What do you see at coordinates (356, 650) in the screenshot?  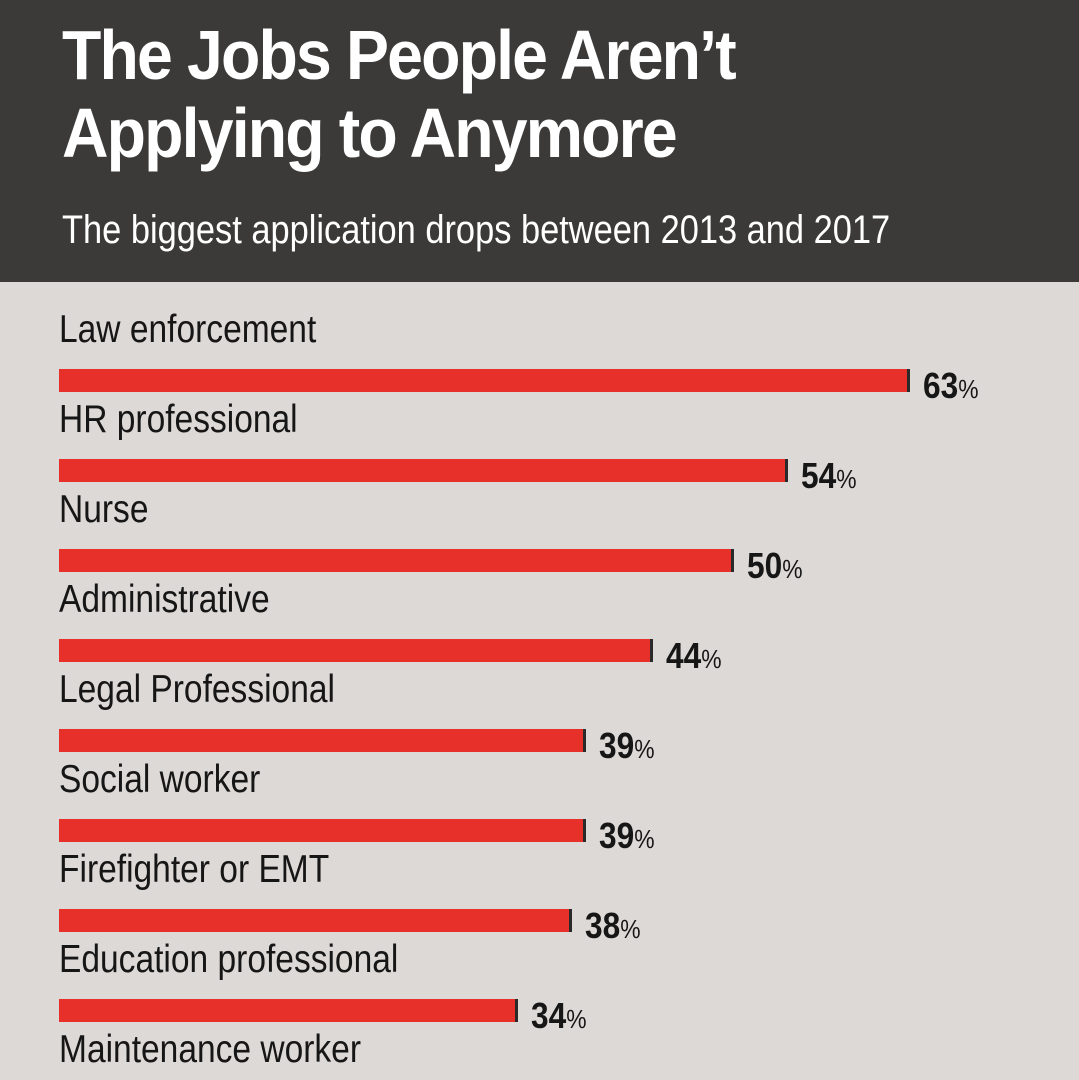 I see `bar-administrative` at bounding box center [356, 650].